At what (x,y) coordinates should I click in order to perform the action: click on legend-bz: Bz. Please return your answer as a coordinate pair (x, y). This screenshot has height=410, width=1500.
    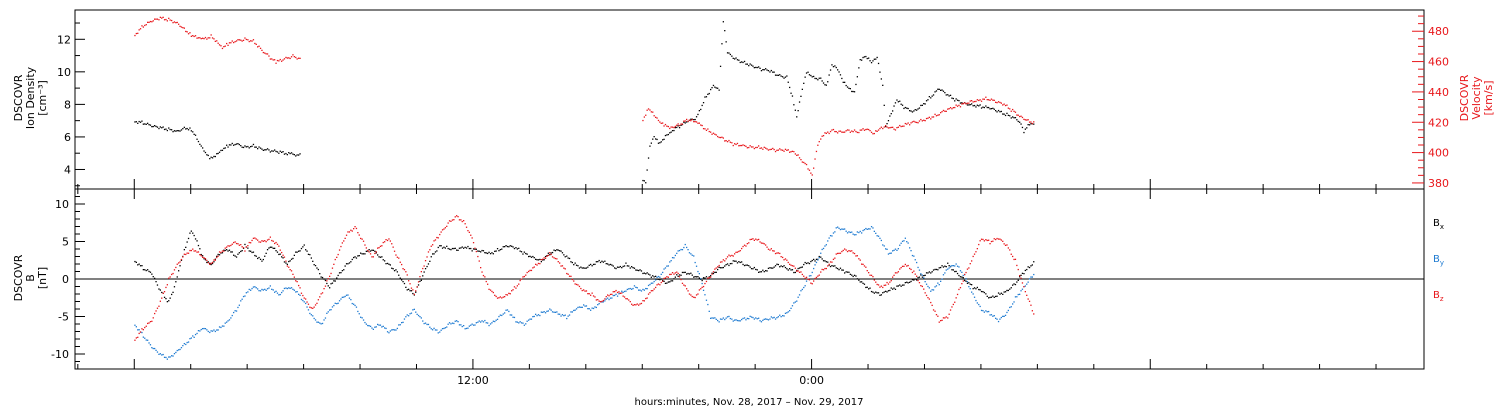
    Looking at the image, I should click on (1438, 296).